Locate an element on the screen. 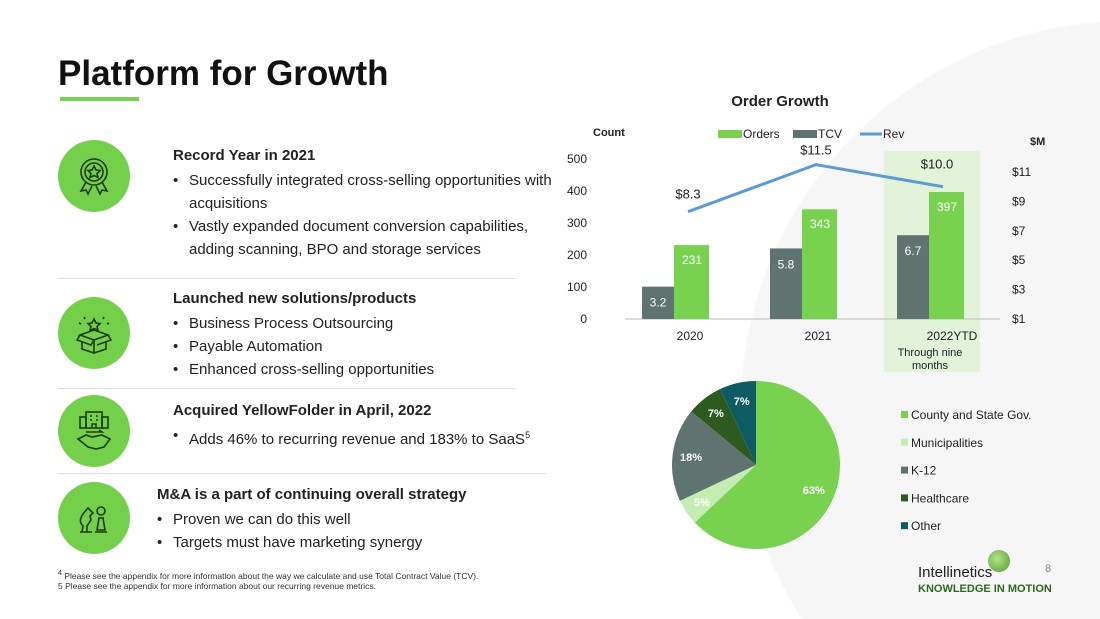 The image size is (1100, 619). category-note: Through nine is located at coordinates (930, 353).